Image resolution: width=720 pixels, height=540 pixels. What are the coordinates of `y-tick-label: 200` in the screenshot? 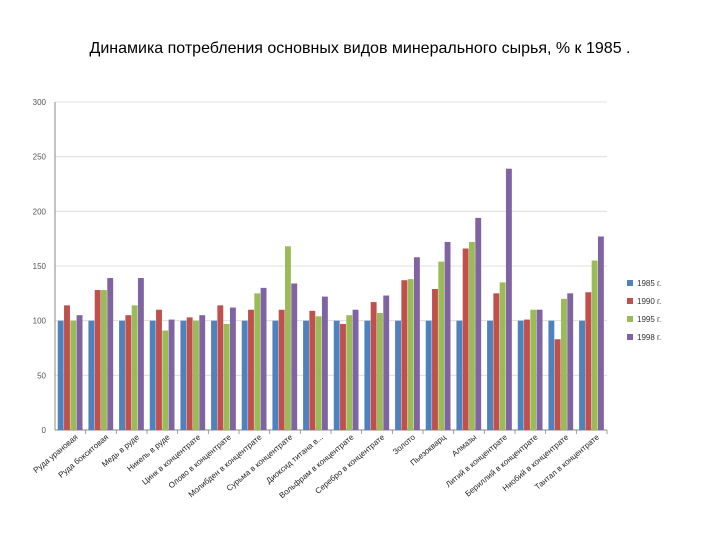 It's located at (40, 211).